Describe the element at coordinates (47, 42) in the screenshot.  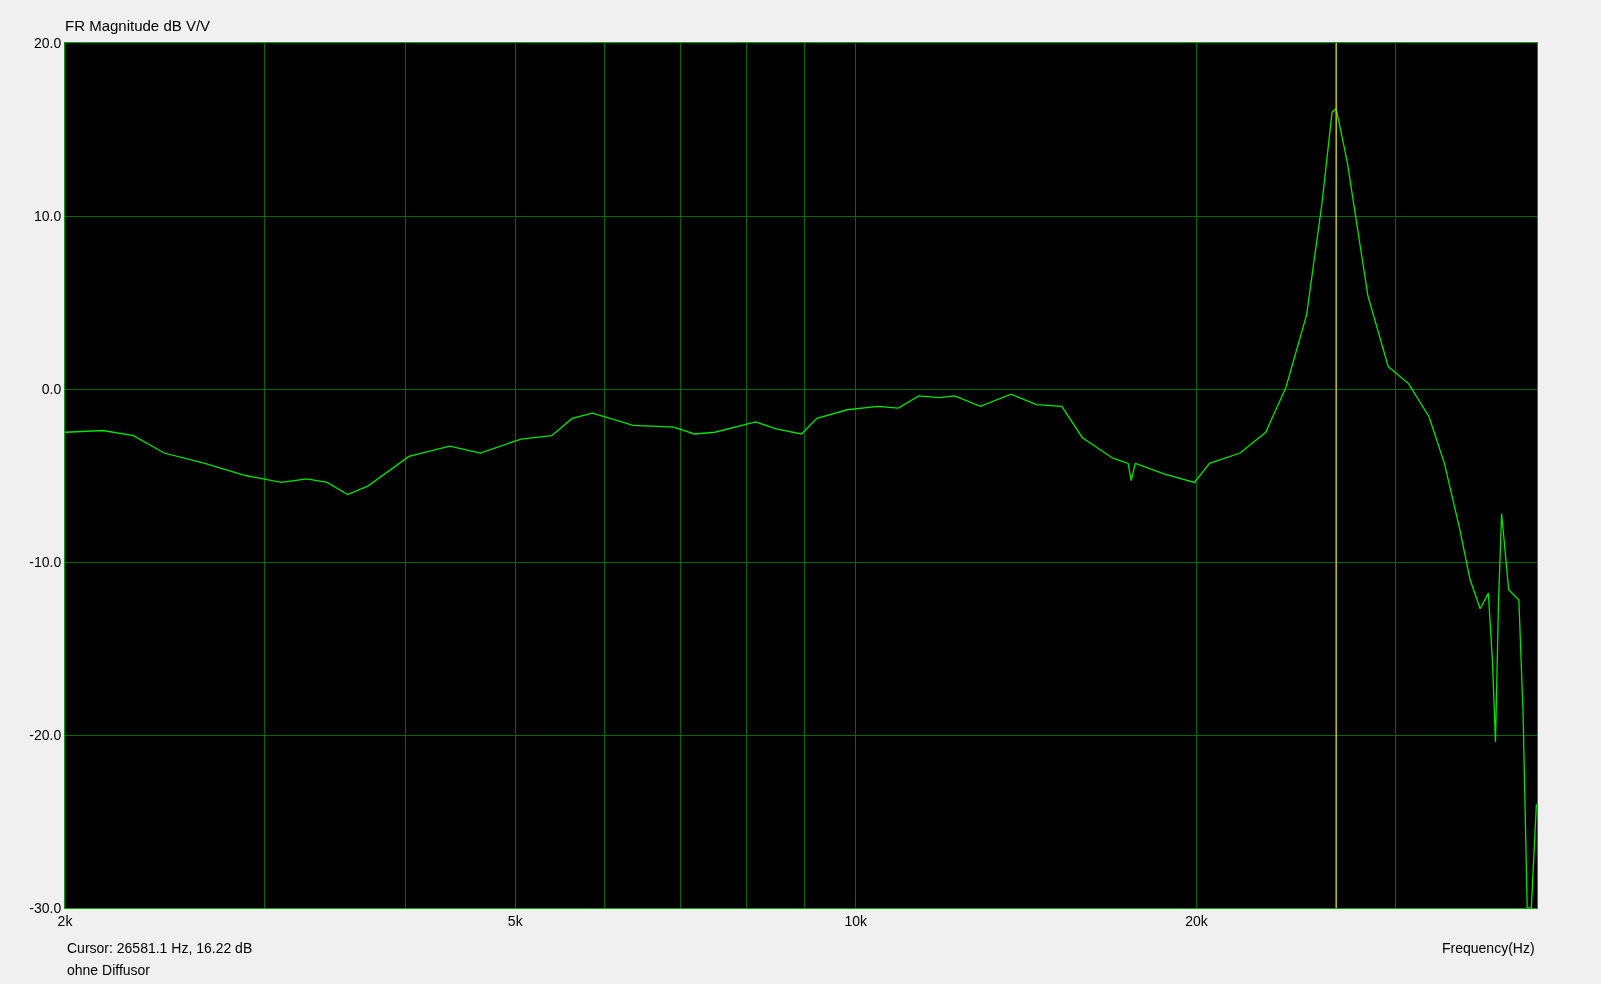
I see `y-tick-label: 20.0` at that location.